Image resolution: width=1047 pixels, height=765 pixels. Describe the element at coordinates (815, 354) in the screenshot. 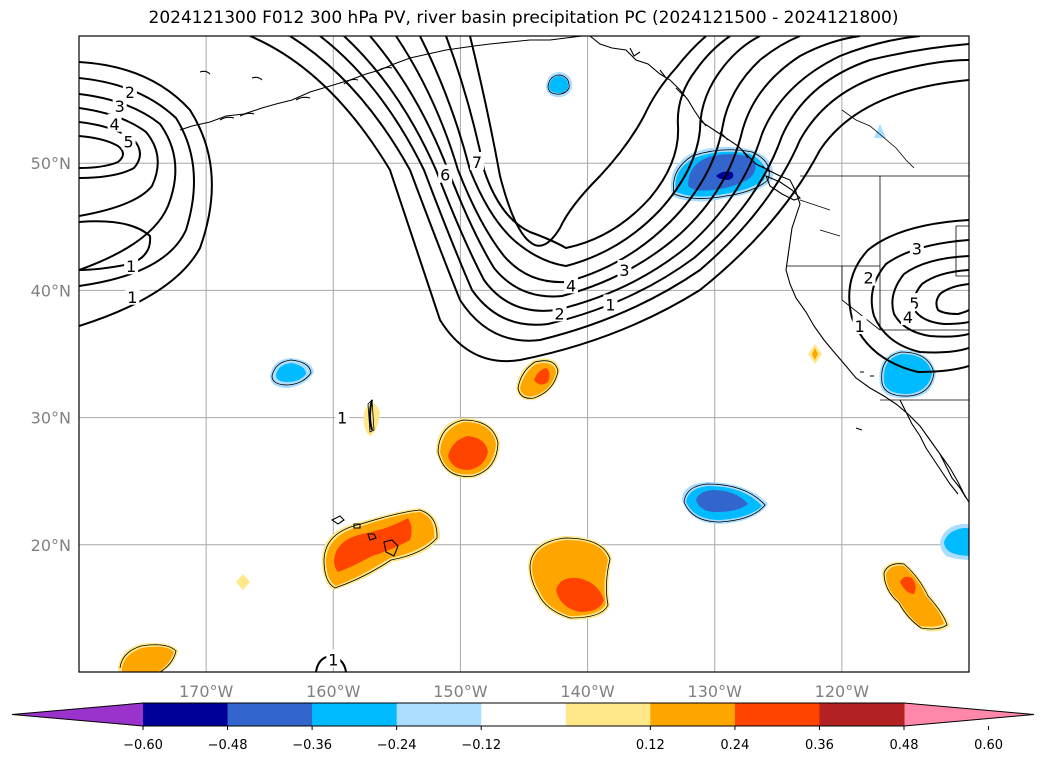

I see `precip-speck-122w-core` at that location.